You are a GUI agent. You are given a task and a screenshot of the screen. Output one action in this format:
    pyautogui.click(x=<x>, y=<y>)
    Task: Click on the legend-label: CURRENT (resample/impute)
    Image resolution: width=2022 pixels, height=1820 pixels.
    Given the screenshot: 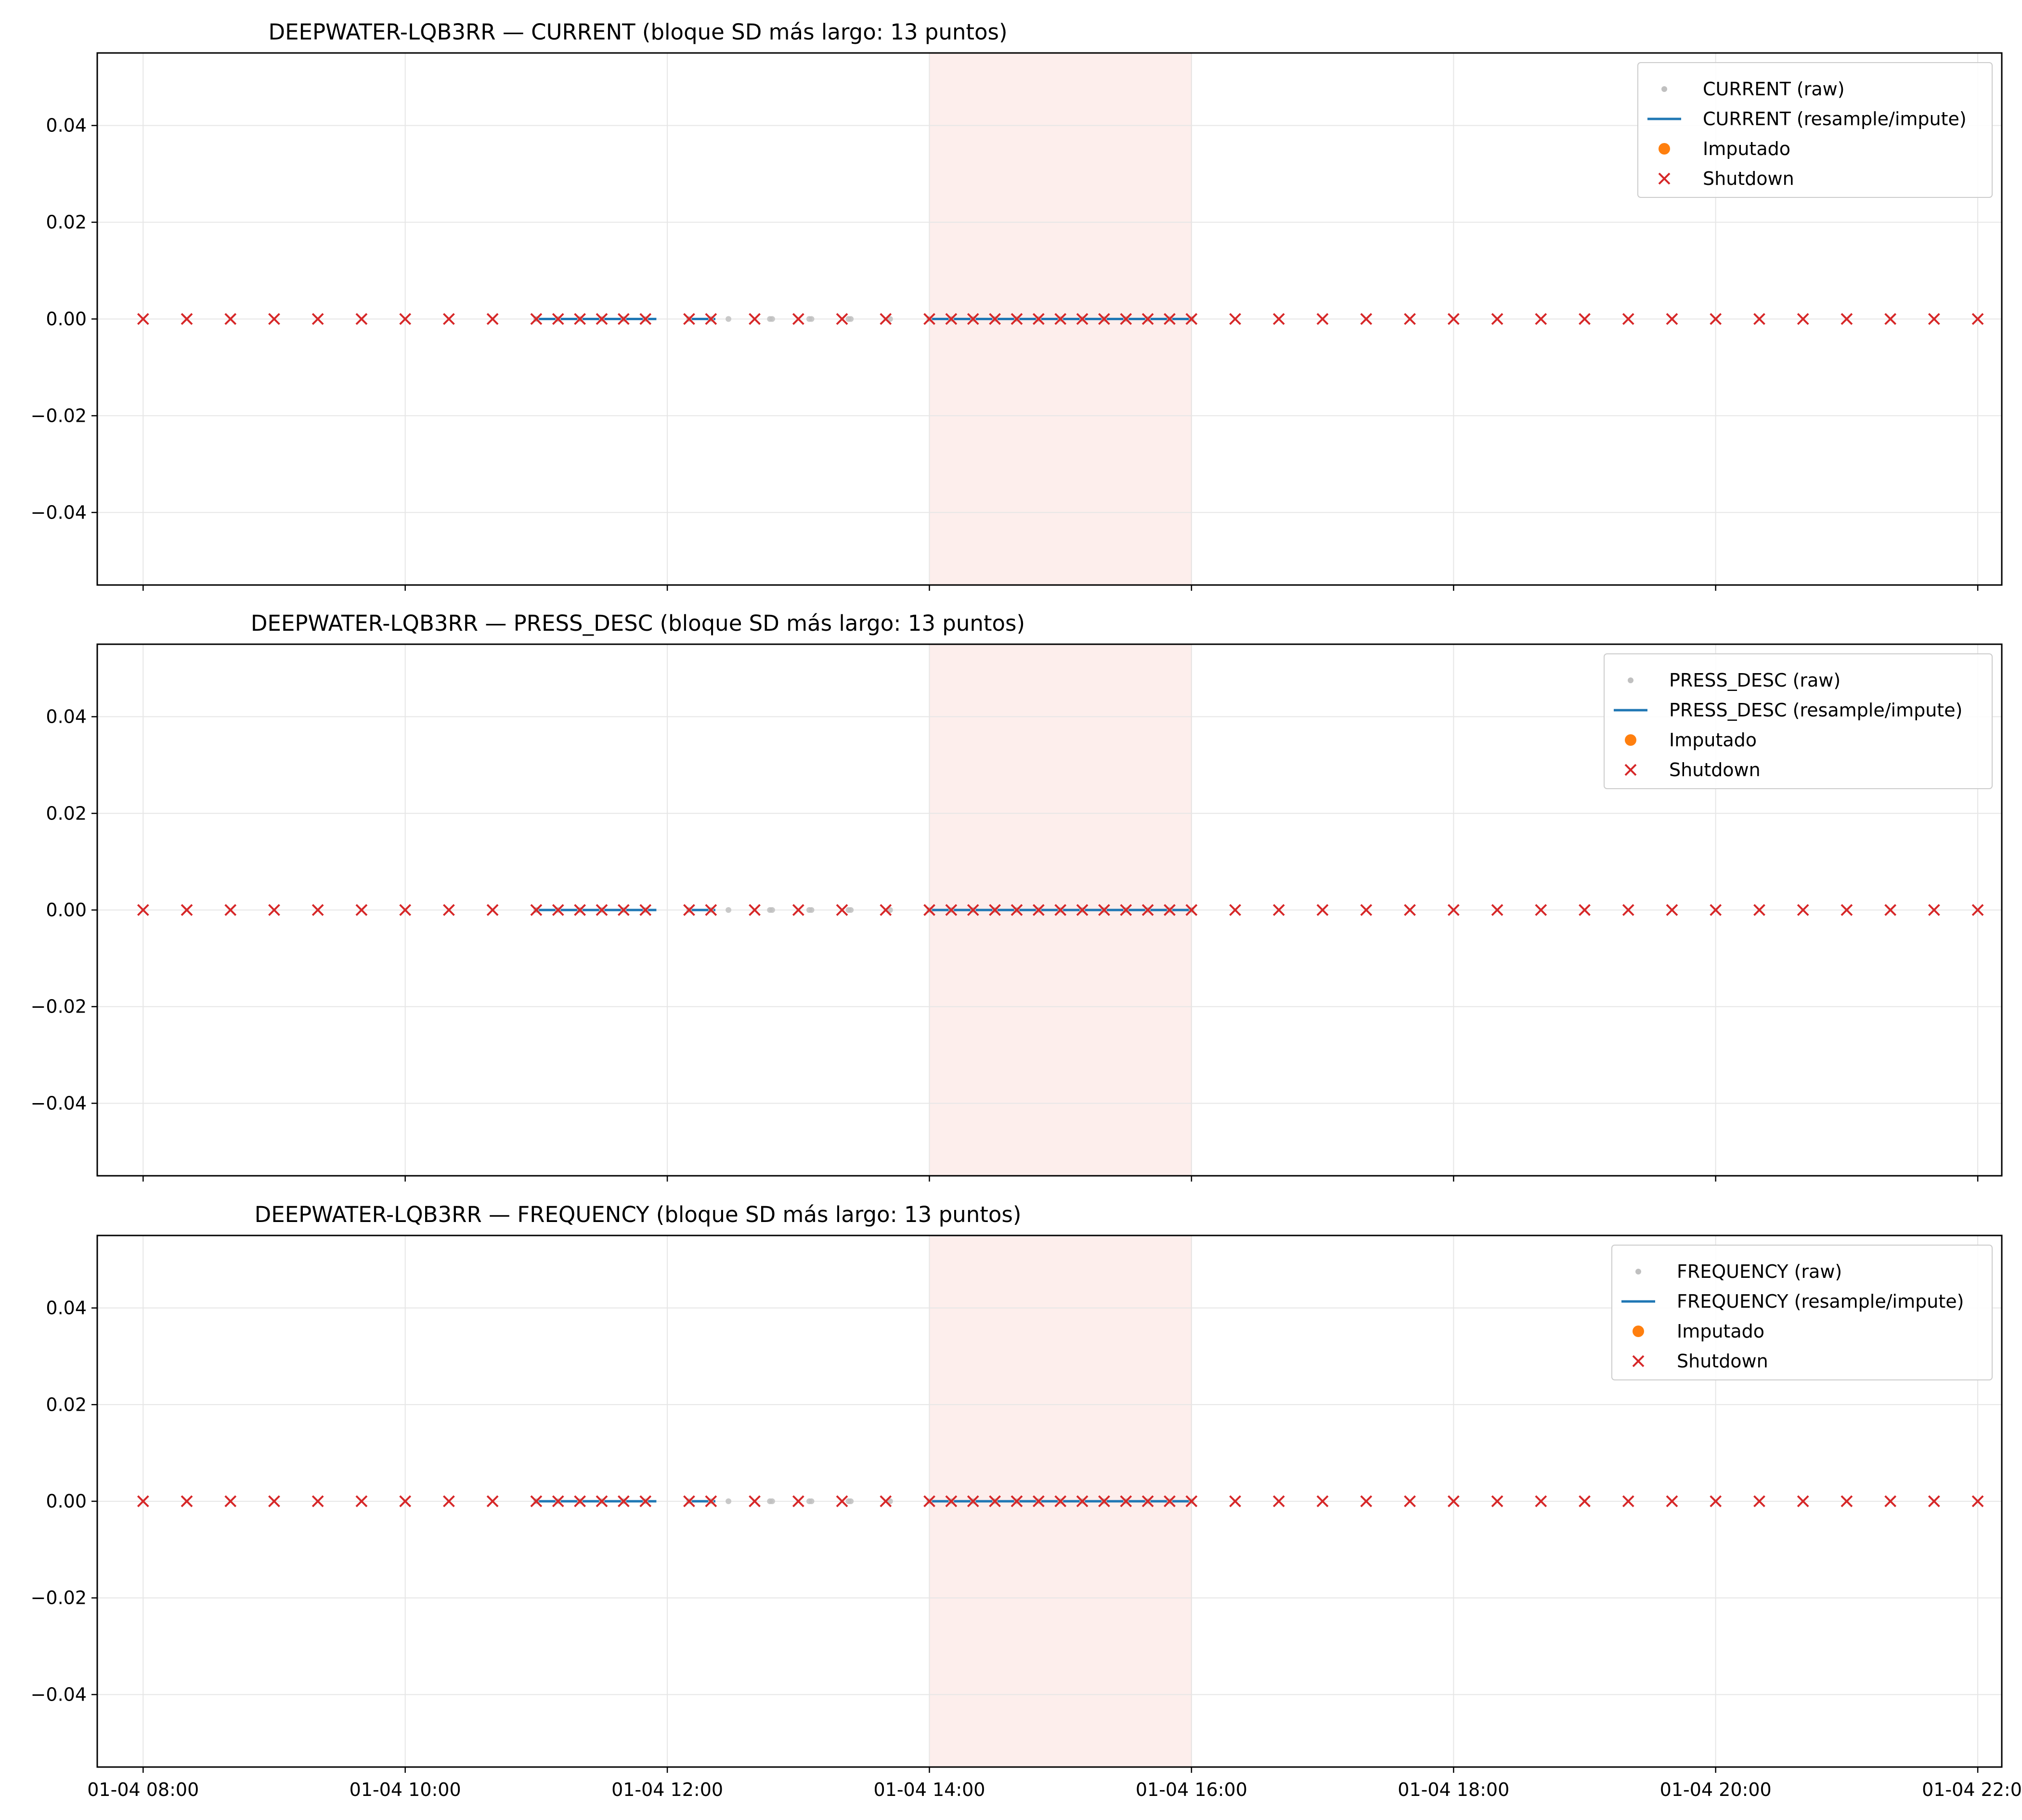 What is the action you would take?
    pyautogui.click(x=1835, y=119)
    